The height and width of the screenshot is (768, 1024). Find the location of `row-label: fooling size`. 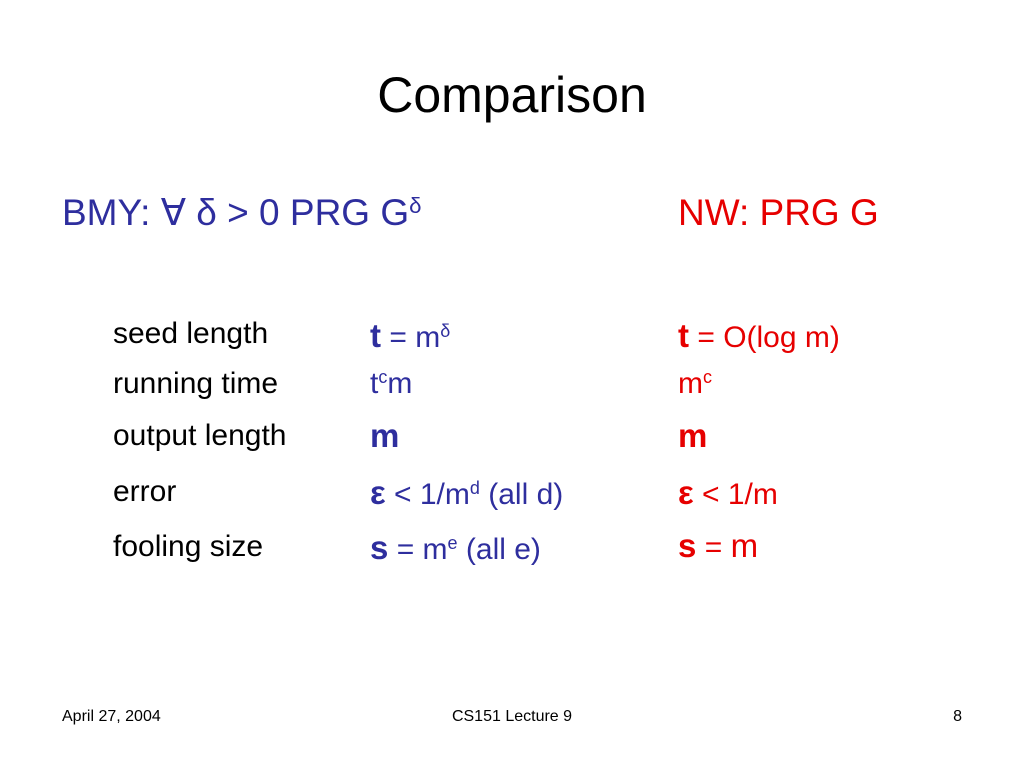

row-label: fooling size is located at coordinates (188, 546).